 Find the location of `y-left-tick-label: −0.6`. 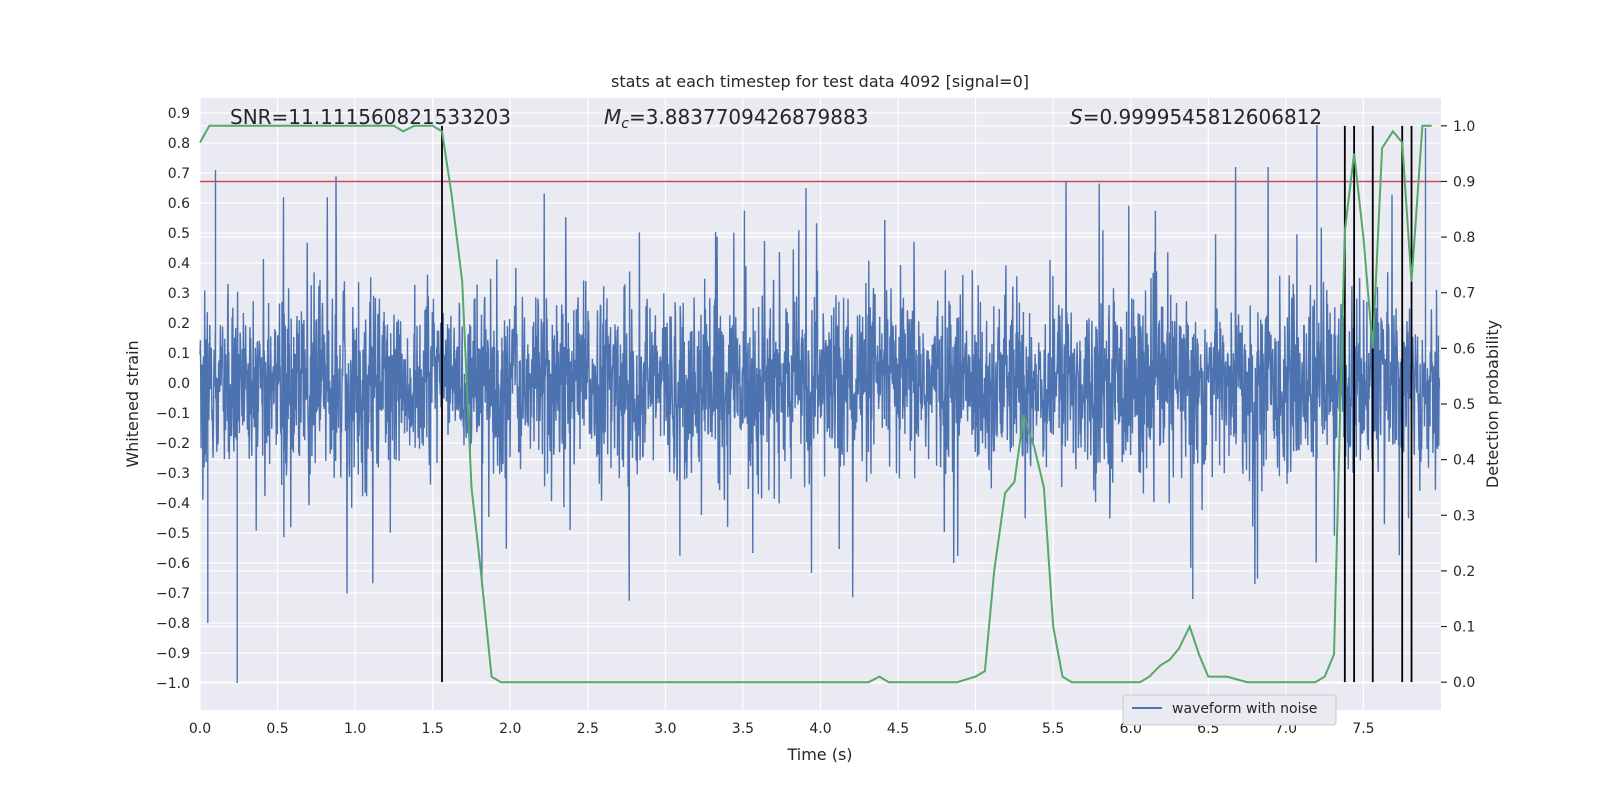

y-left-tick-label: −0.6 is located at coordinates (173, 564).